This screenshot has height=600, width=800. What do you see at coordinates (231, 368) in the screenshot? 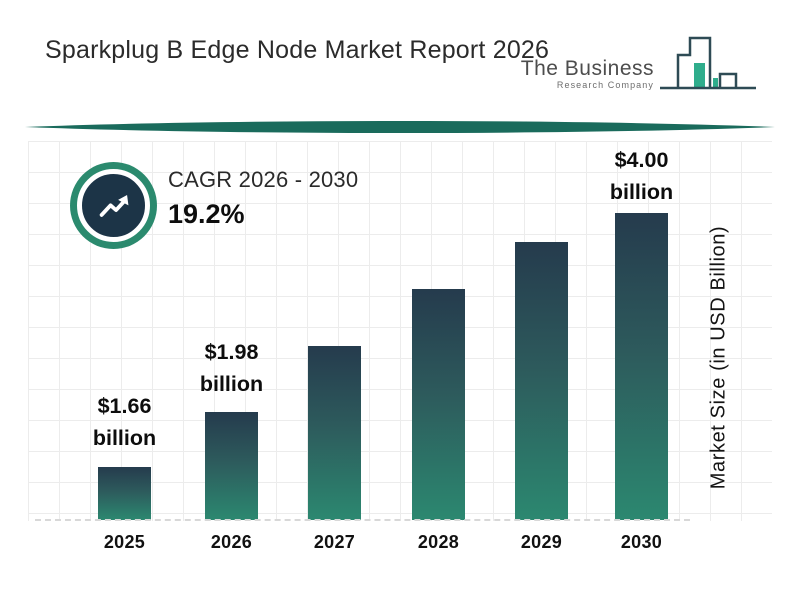
I see `value-label-2026: $1.98 billion` at bounding box center [231, 368].